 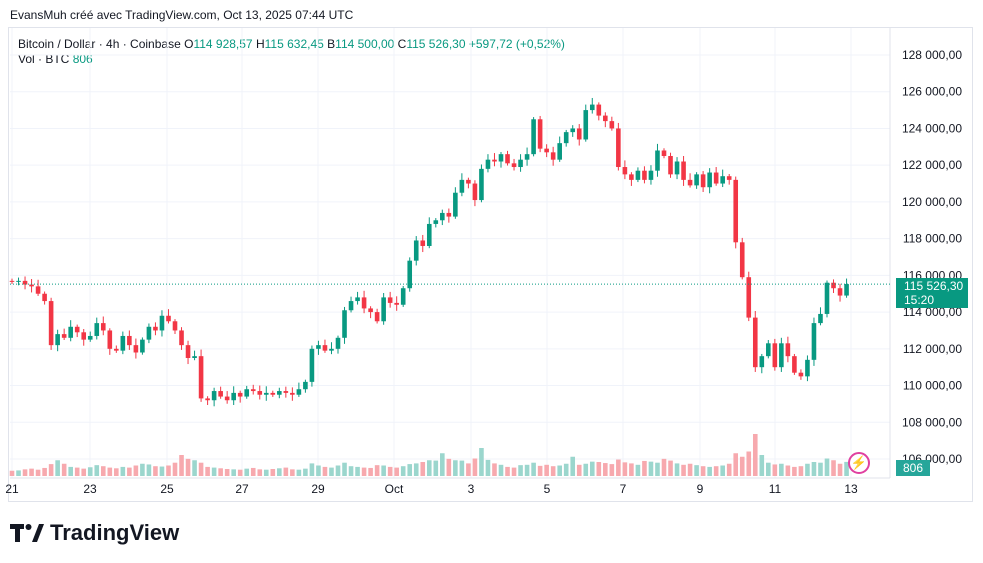 I want to click on y-tick-label: 126 000,00, so click(x=932, y=92).